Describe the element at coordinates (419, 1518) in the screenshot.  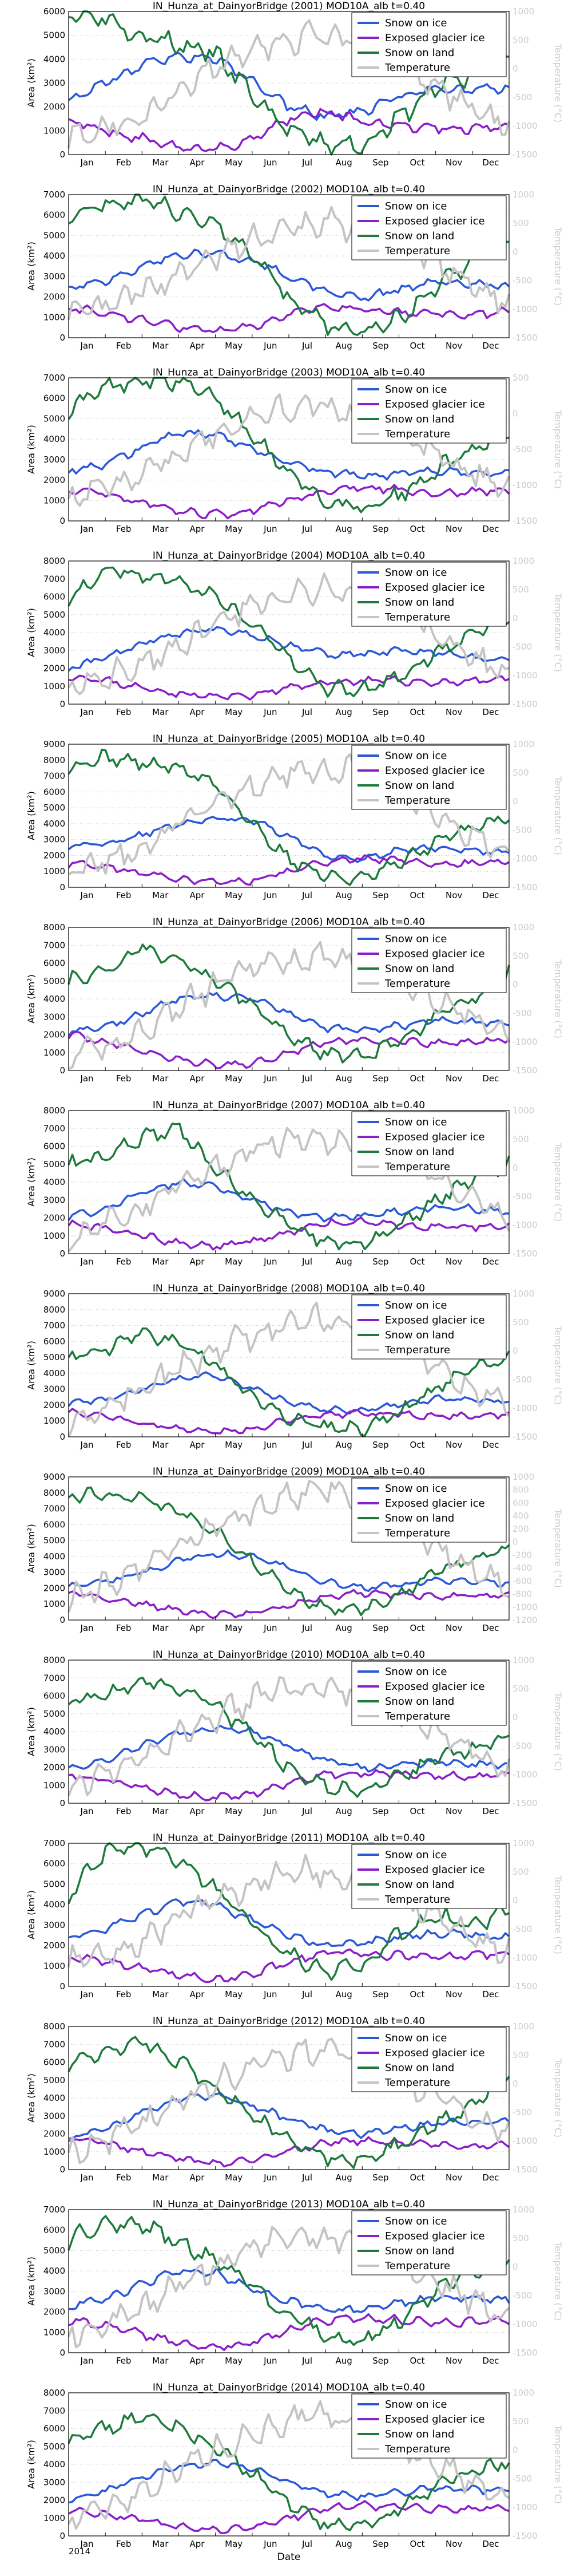
I see `legend-label: Snow on land` at that location.